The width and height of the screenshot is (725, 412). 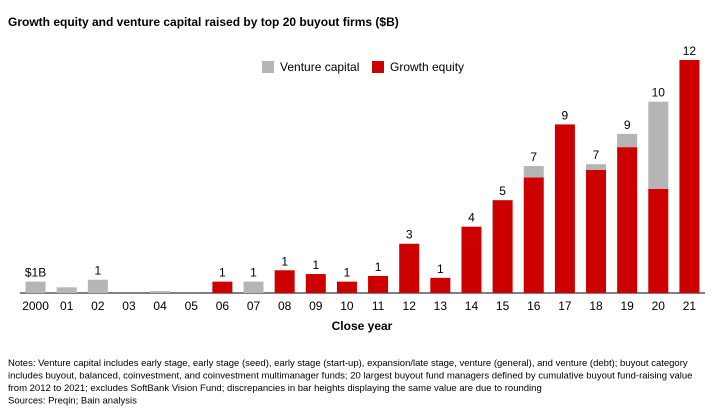 I want to click on x-tick-label: 05, so click(x=192, y=306).